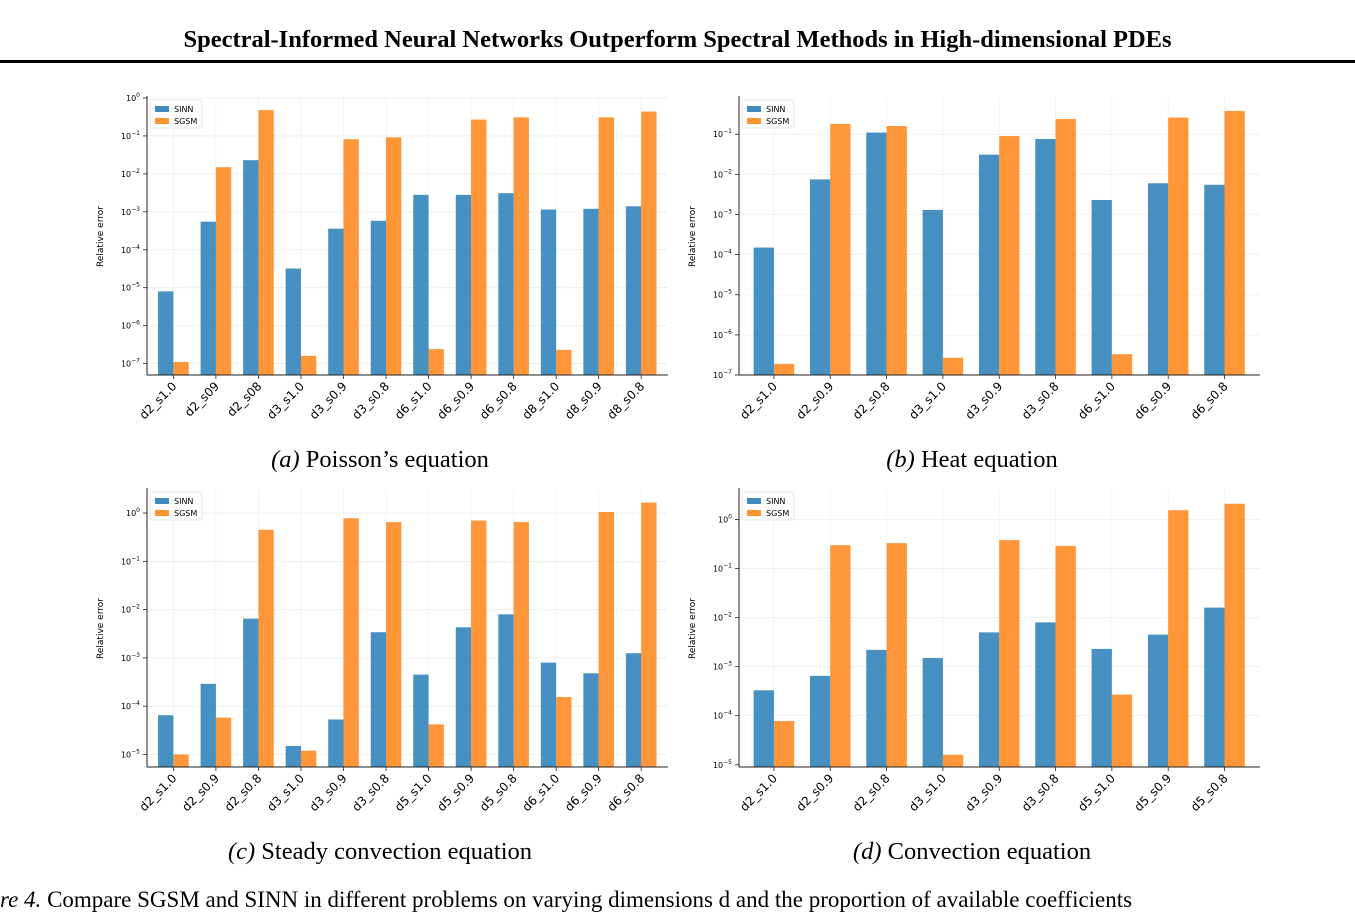 The height and width of the screenshot is (913, 1355). Describe the element at coordinates (1009, 653) in the screenshot. I see `bar-sgsm-d3_s0.9` at that location.